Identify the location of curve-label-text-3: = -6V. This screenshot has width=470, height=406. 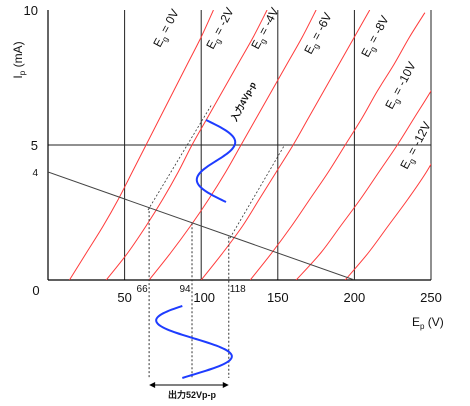
(321, 27).